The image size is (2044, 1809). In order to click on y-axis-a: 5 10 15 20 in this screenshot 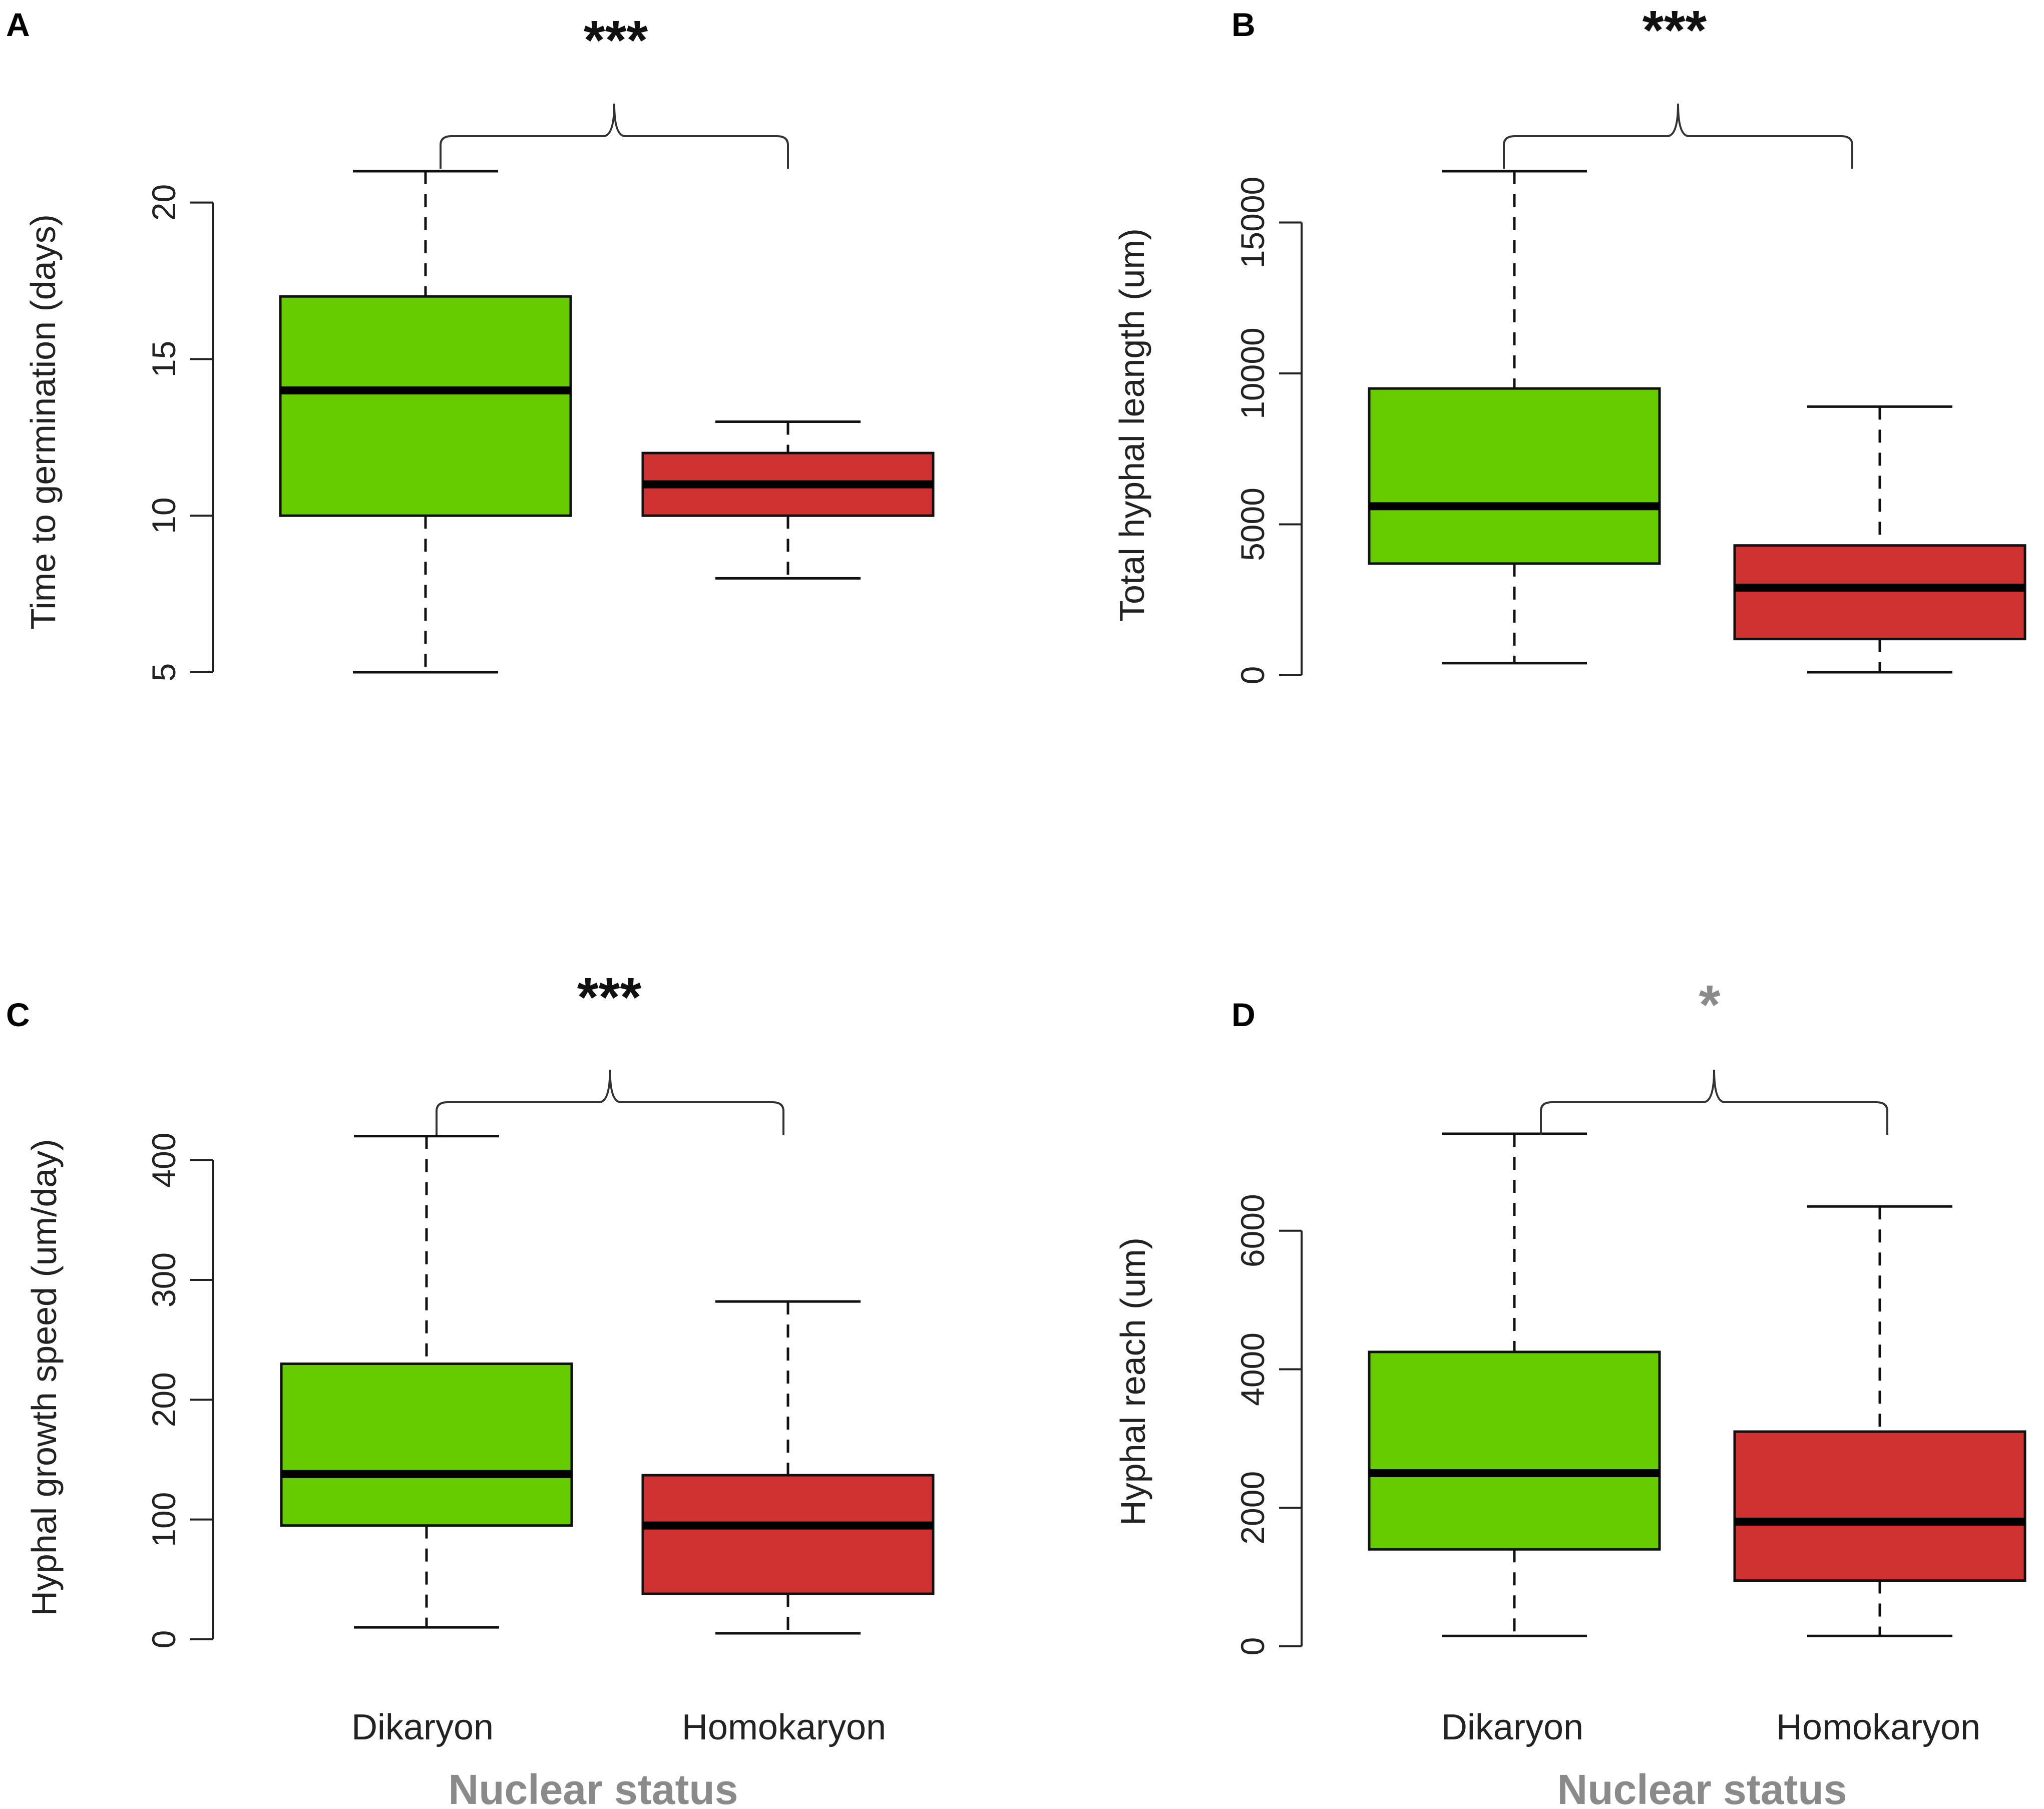, I will do `click(180, 433)`.